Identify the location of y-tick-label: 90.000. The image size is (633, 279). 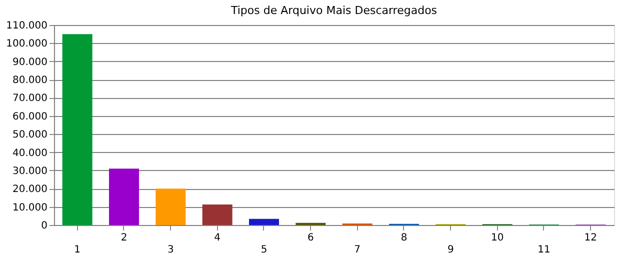
(30, 62).